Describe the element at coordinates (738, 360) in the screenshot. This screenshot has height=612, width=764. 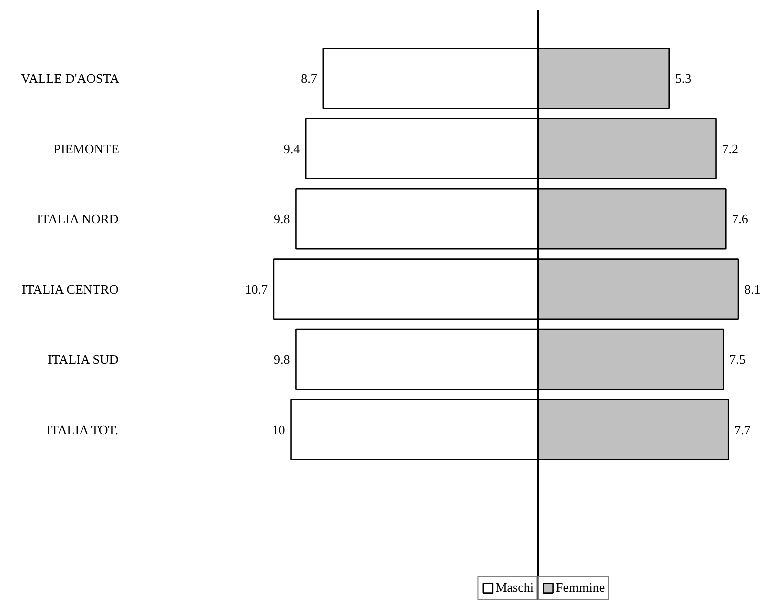
I see `data-label: 7.5` at that location.